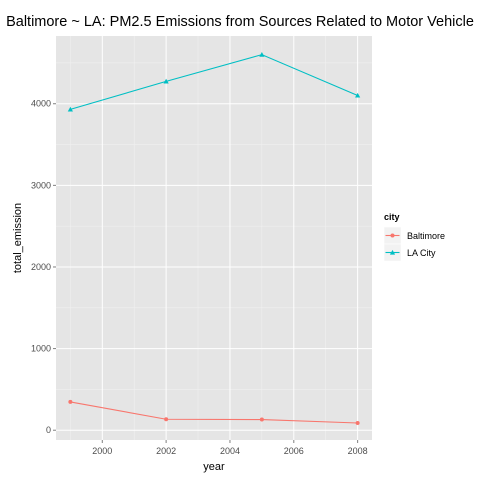  What do you see at coordinates (392, 235) in the screenshot?
I see `legend-key-marker-baltimore` at bounding box center [392, 235].